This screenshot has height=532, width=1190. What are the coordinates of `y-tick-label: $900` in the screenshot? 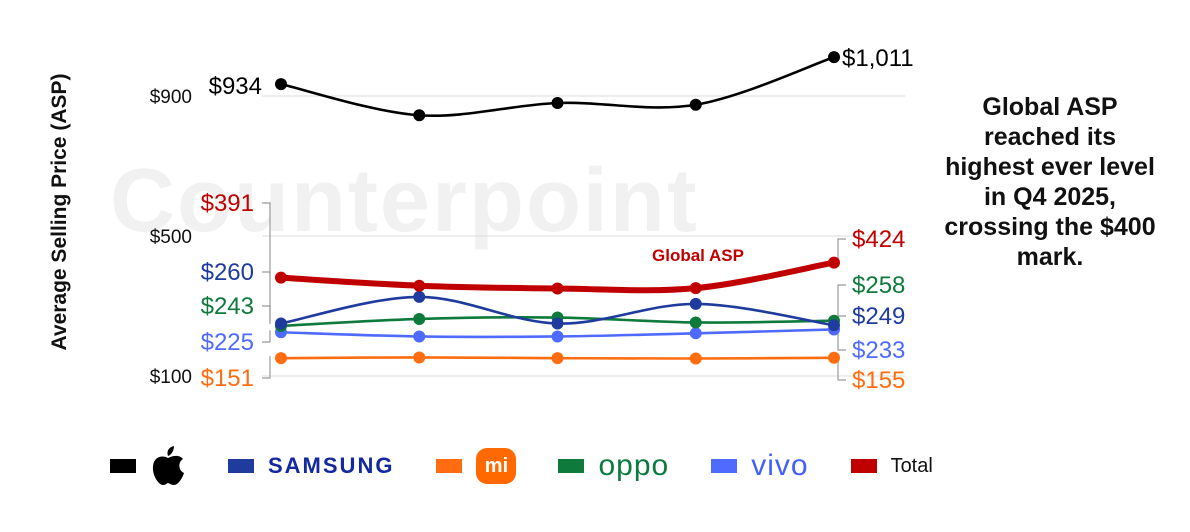 It's located at (171, 97).